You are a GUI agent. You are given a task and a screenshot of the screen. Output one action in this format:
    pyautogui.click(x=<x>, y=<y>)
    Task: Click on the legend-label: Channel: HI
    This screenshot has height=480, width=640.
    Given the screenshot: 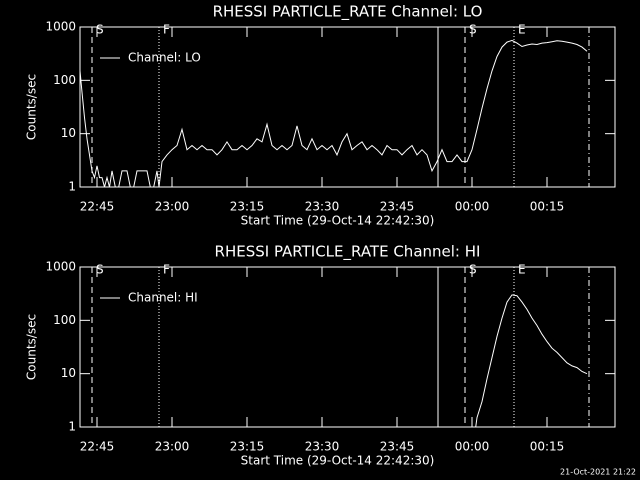 What is the action you would take?
    pyautogui.click(x=163, y=298)
    